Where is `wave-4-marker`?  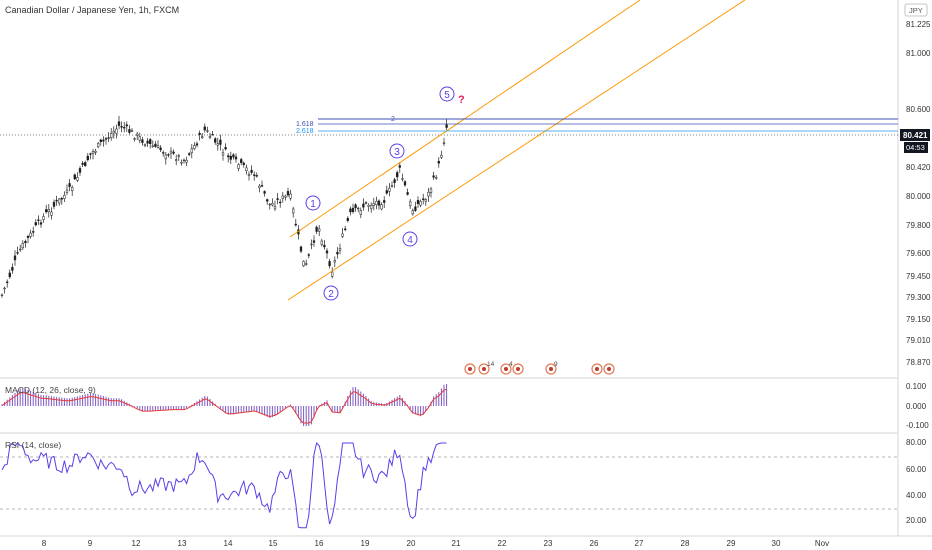 wave-4-marker is located at coordinates (410, 239).